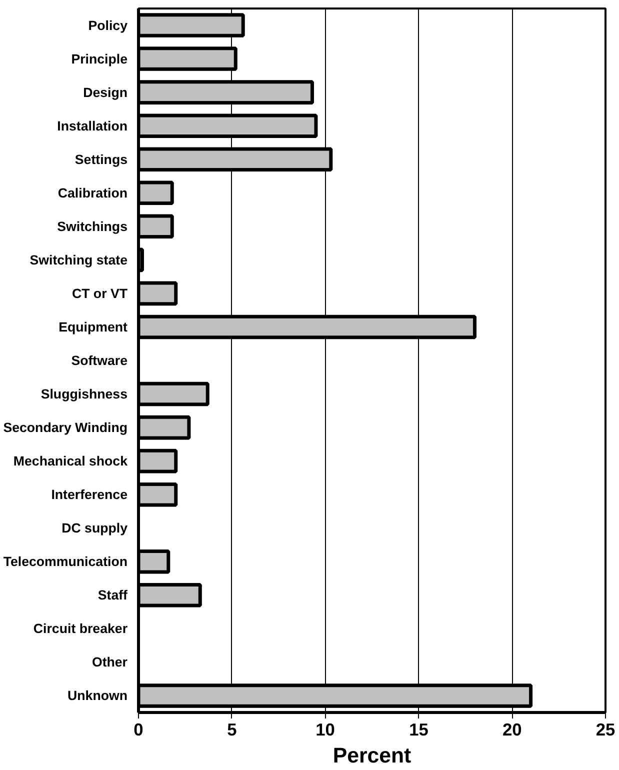  What do you see at coordinates (70, 461) in the screenshot?
I see `y-tick-label: Mechanical shock` at bounding box center [70, 461].